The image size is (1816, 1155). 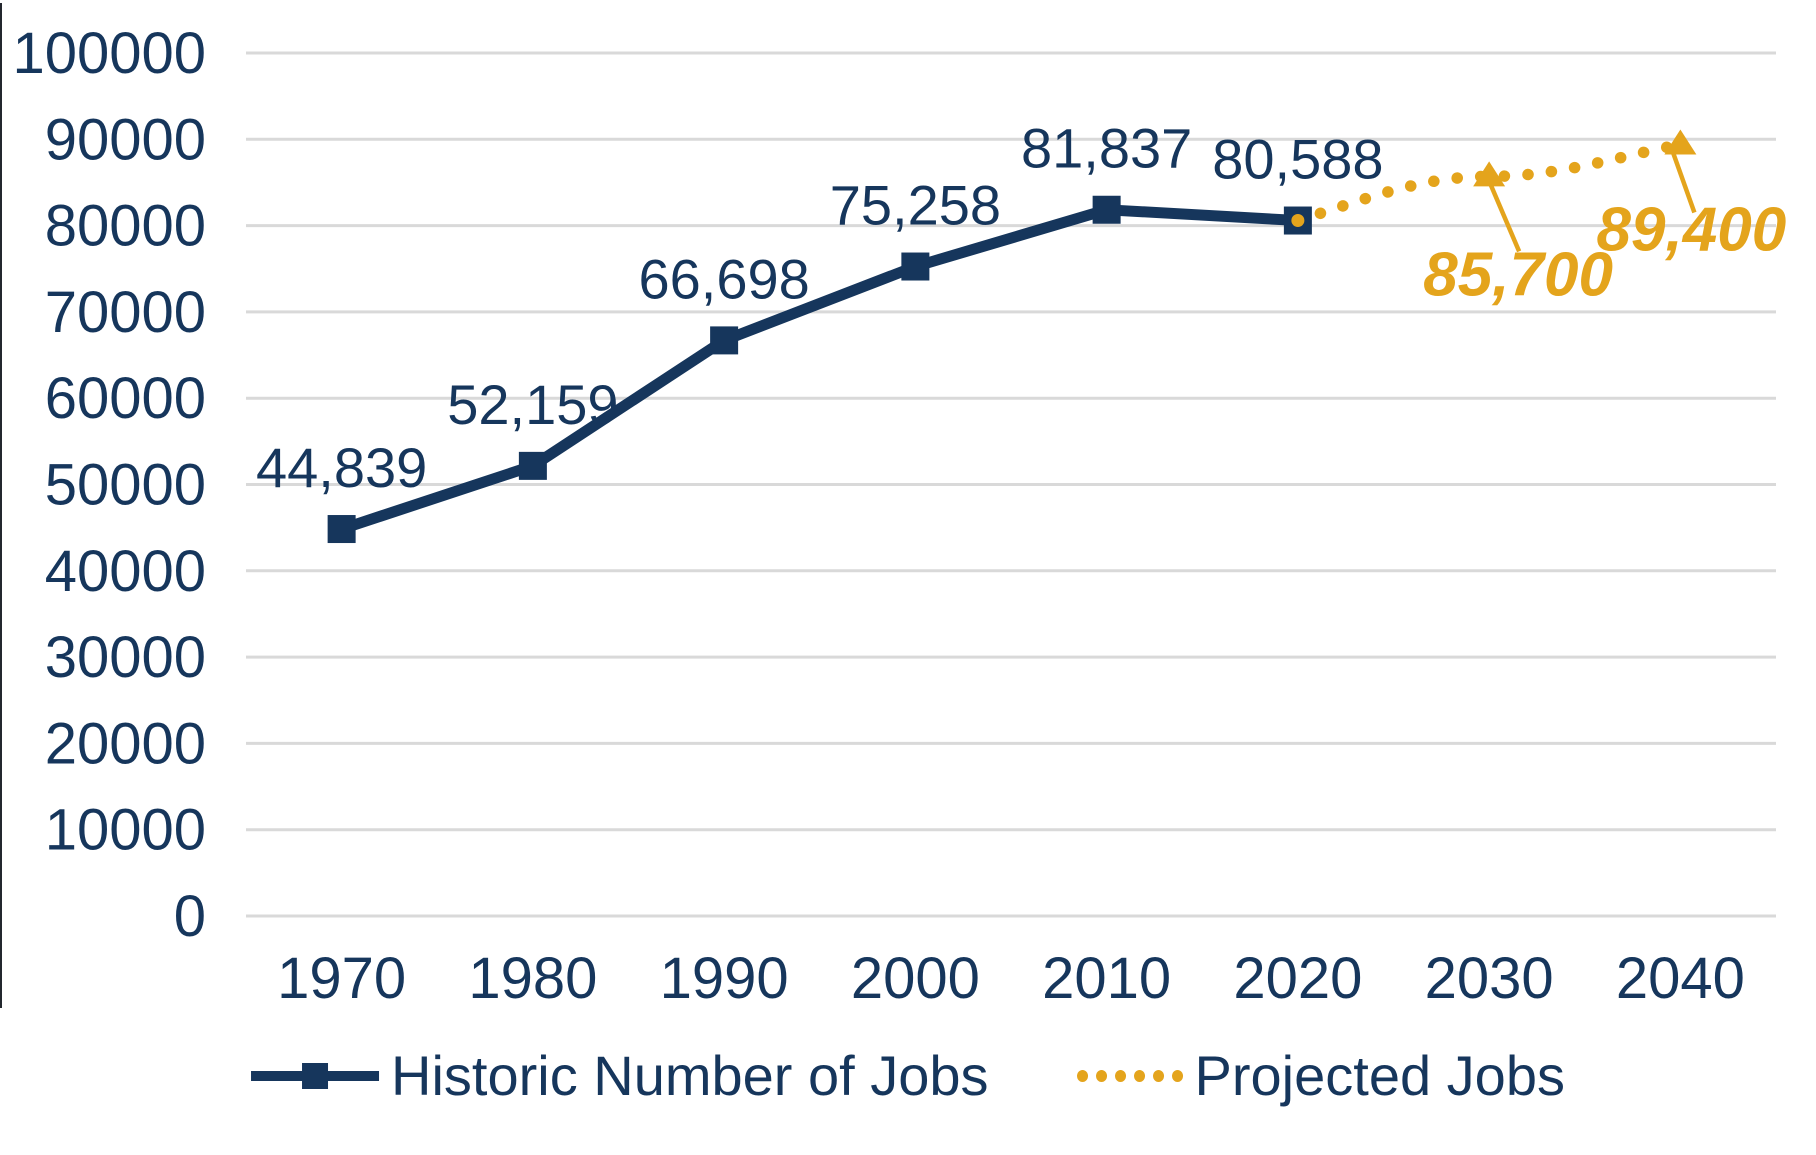 What do you see at coordinates (915, 205) in the screenshot?
I see `svg-text: 75,258` at bounding box center [915, 205].